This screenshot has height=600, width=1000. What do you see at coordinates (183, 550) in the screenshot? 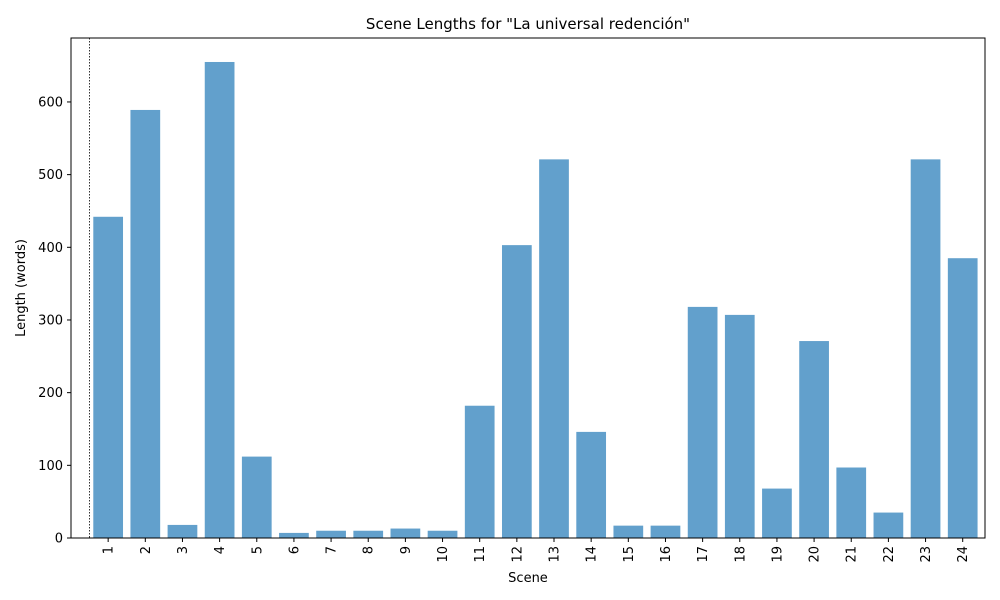
I see `x-tick-label: 3` at bounding box center [183, 550].